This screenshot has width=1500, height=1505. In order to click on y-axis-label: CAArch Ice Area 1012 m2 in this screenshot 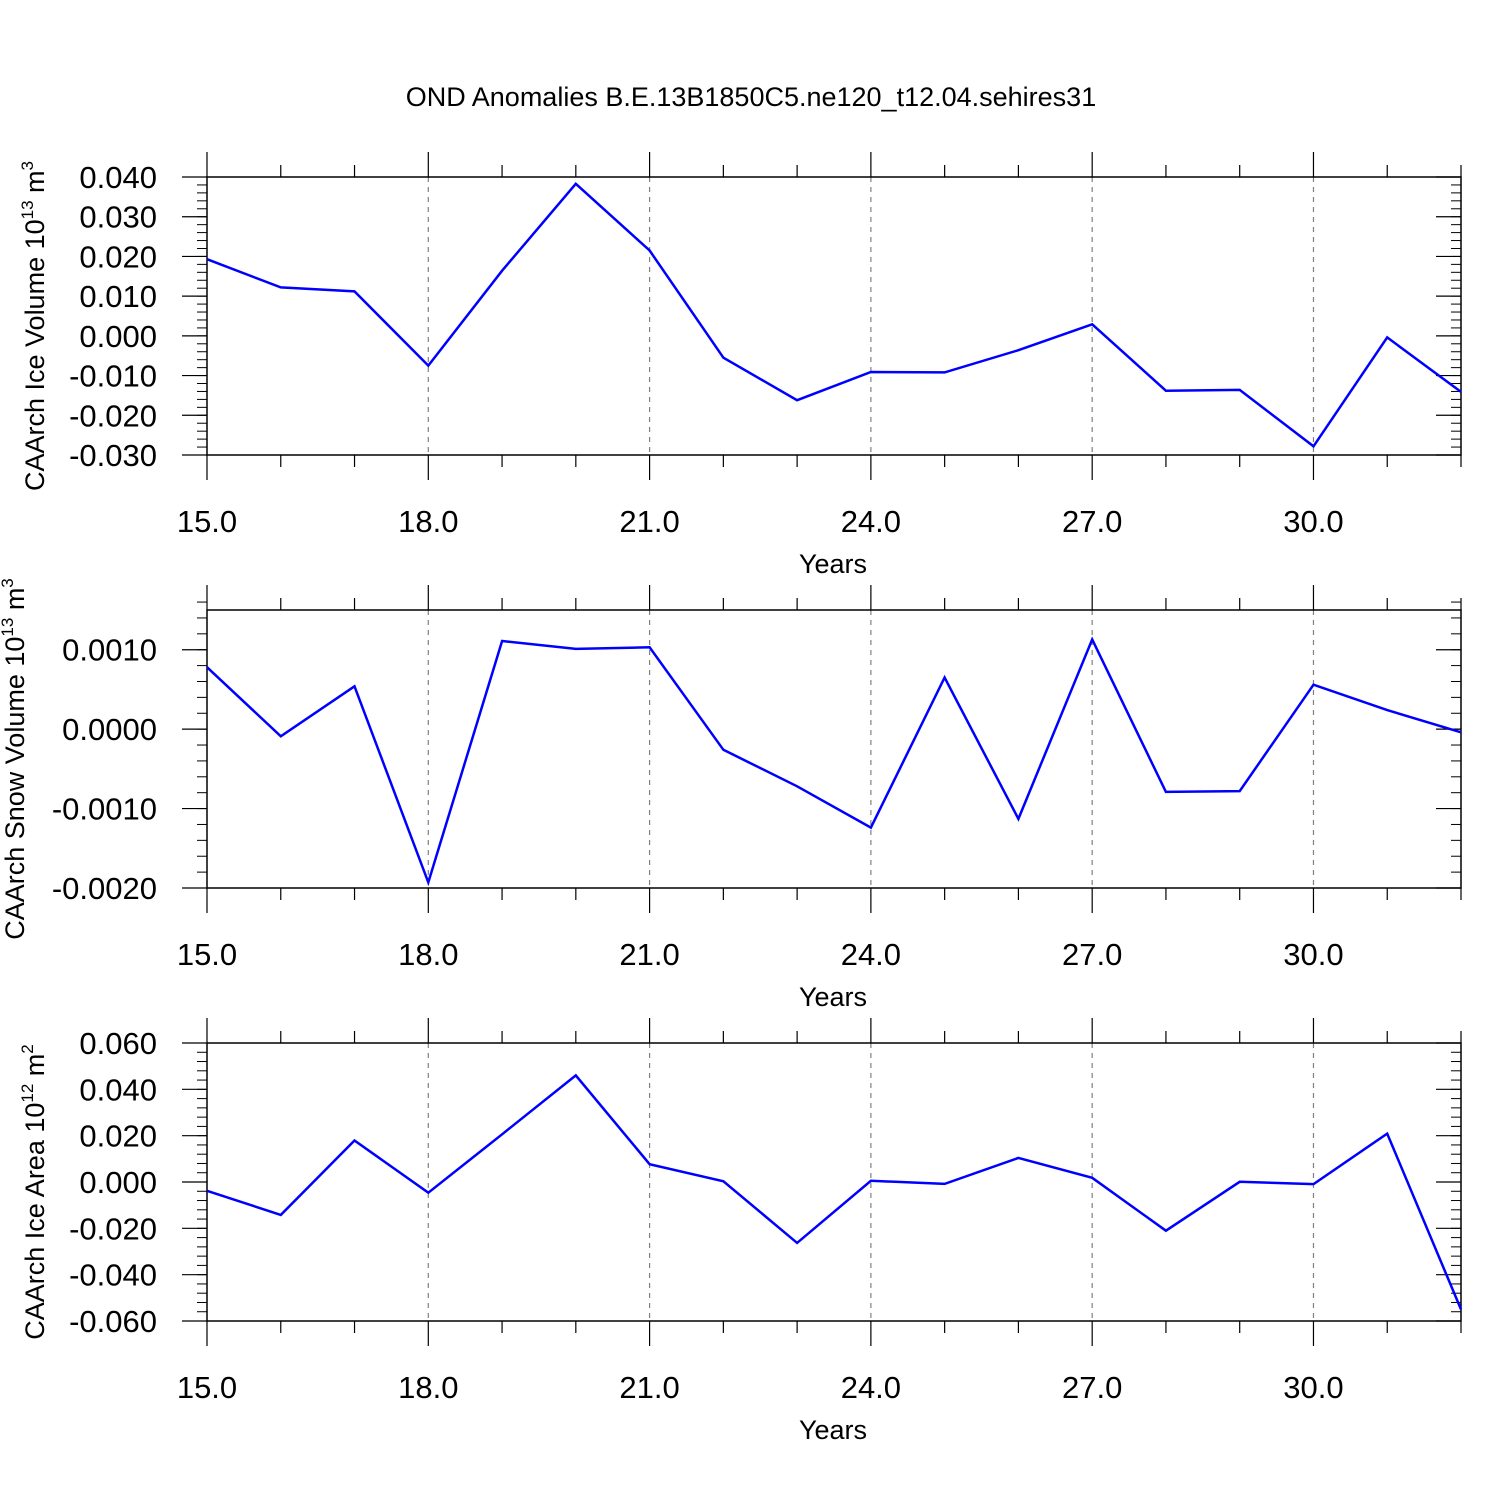, I will do `click(34, 1192)`.